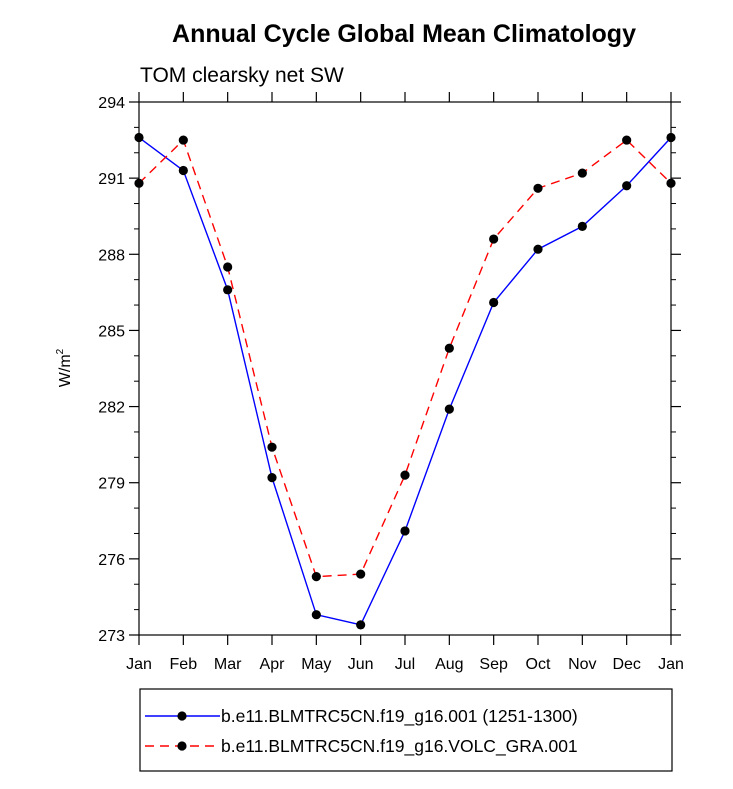 The width and height of the screenshot is (733, 789). I want to click on legend-box, so click(406, 730).